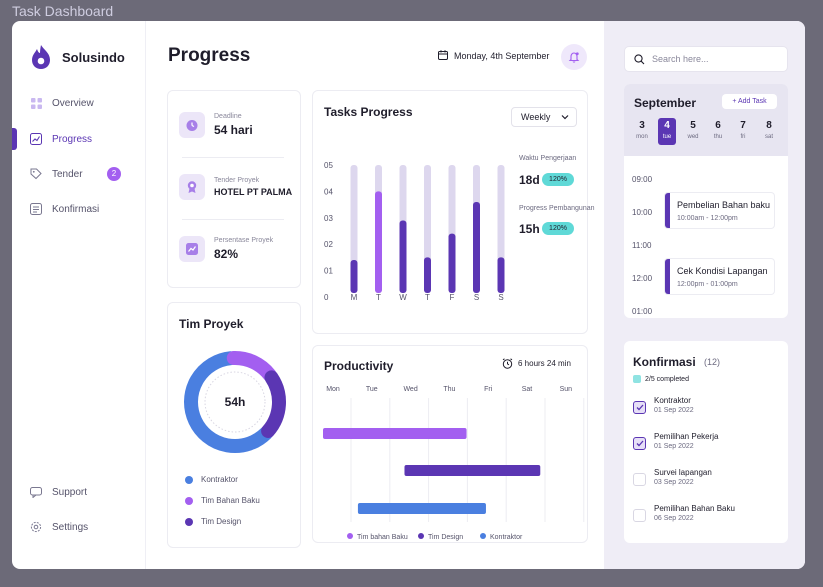  Describe the element at coordinates (507, 363) in the screenshot. I see `alarm-clock-icon` at that location.